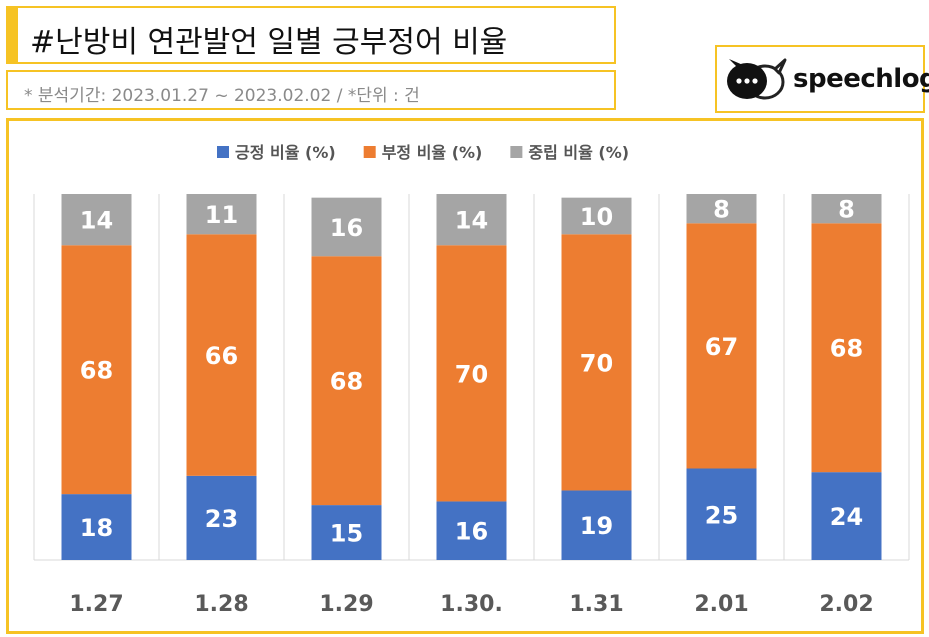  I want to click on data-label: 19, so click(596, 526).